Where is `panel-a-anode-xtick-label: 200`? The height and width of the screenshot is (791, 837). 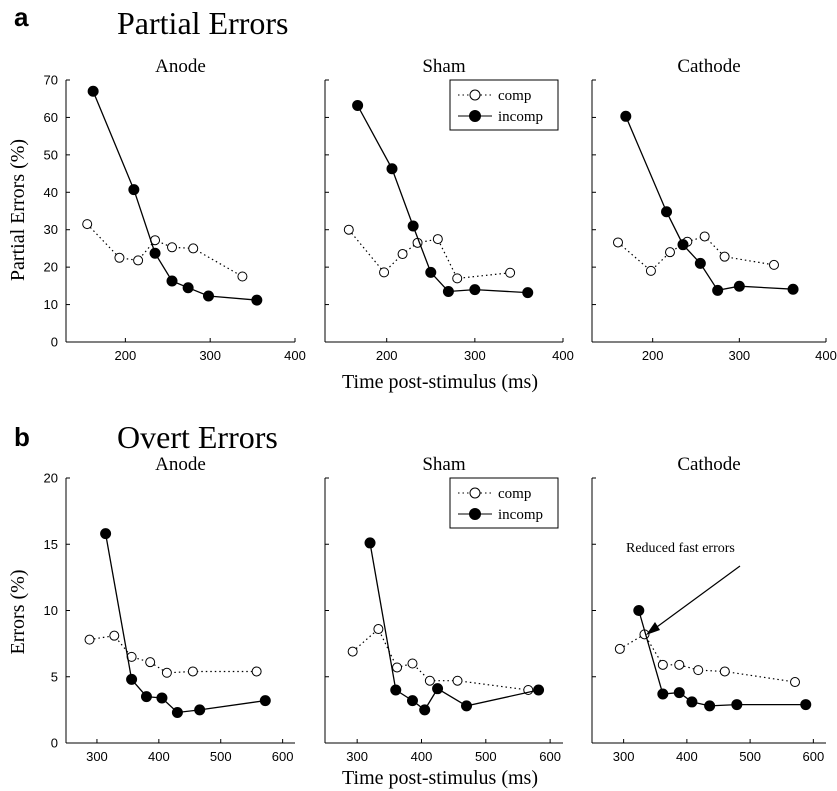
panel-a-anode-xtick-label: 200 is located at coordinates (126, 355).